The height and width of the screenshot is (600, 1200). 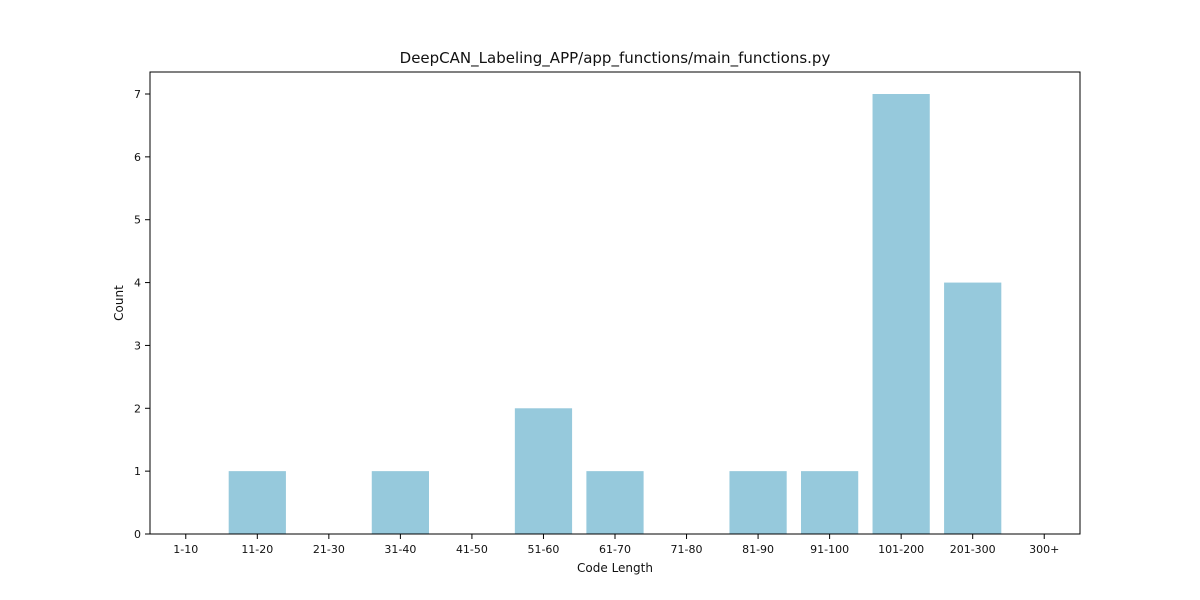 What do you see at coordinates (973, 549) in the screenshot?
I see `x-tick-label: 201-300` at bounding box center [973, 549].